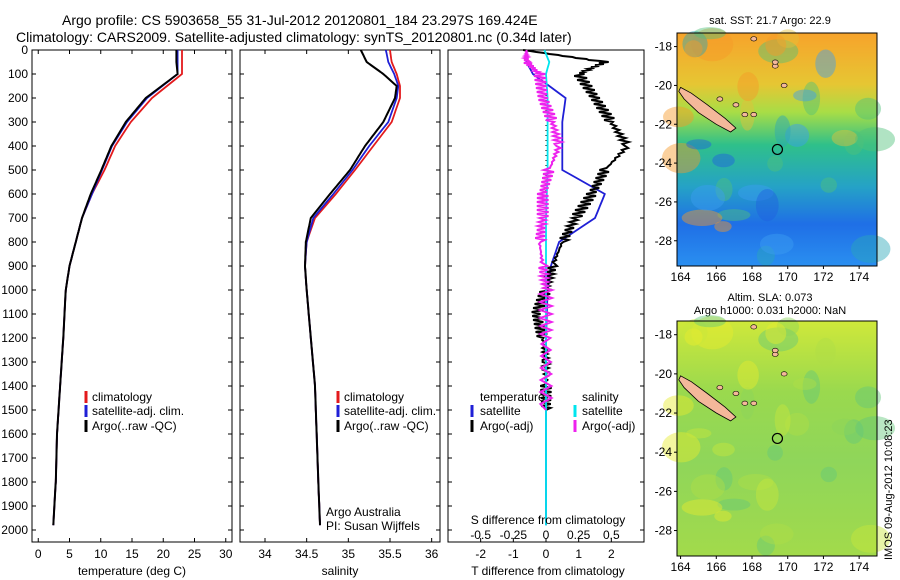  I want to click on map-x-tick-label: 168, so click(752, 277).